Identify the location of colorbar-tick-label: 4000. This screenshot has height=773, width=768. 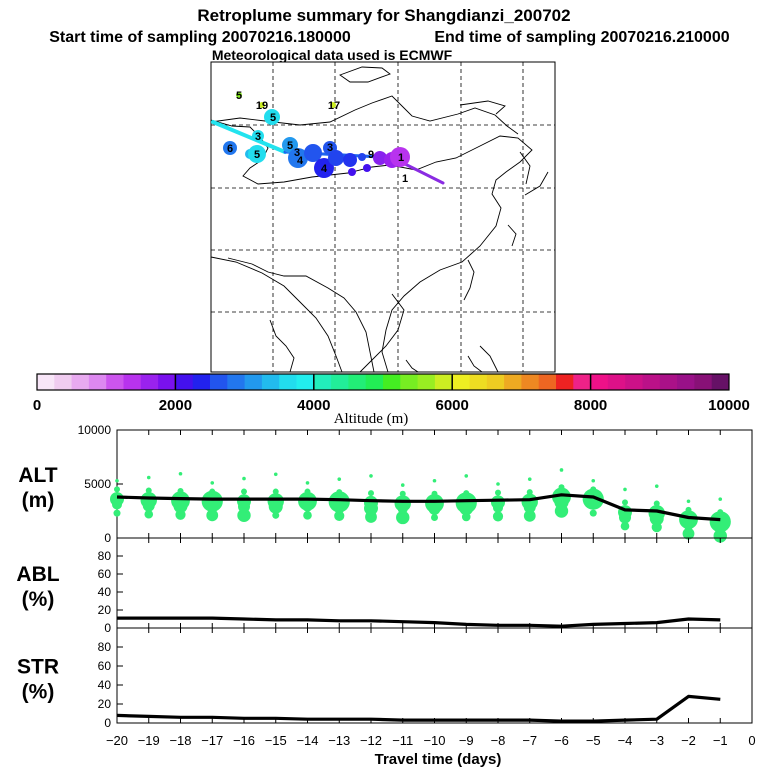
(313, 405).